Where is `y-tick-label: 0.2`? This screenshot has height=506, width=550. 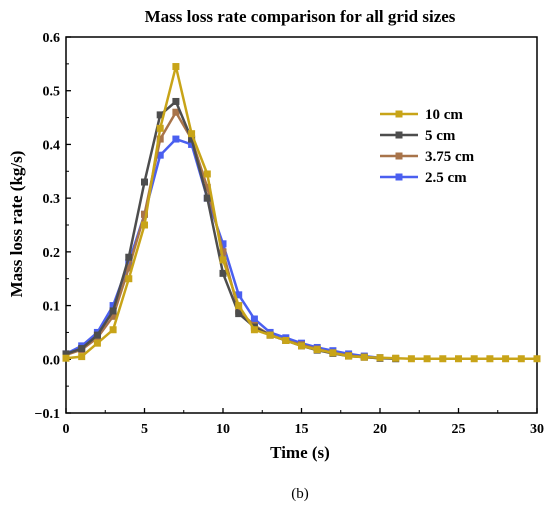 y-tick-label: 0.2 is located at coordinates (52, 253).